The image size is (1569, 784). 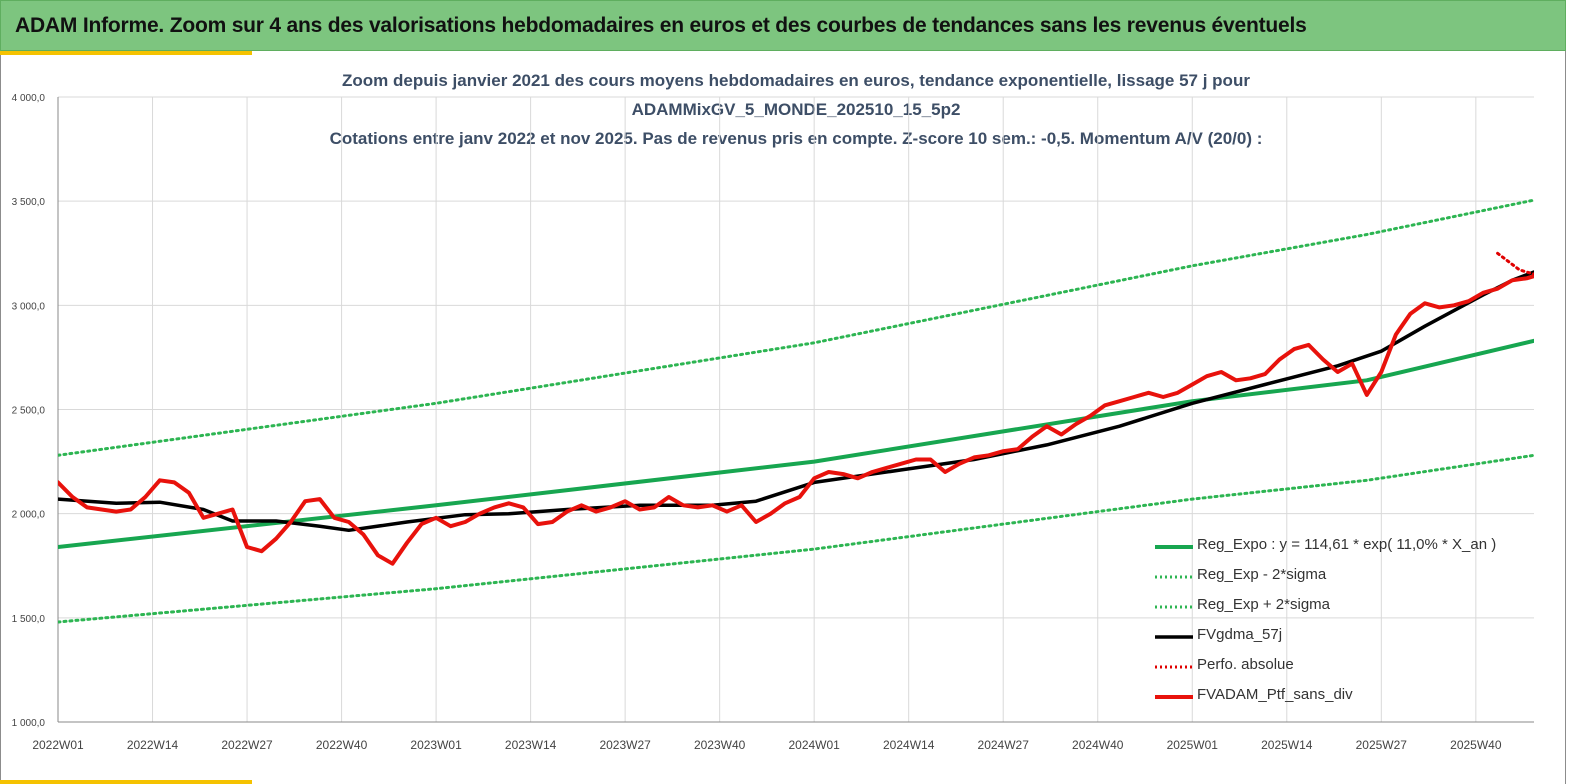 What do you see at coordinates (126, 53) in the screenshot?
I see `accent-bar-top` at bounding box center [126, 53].